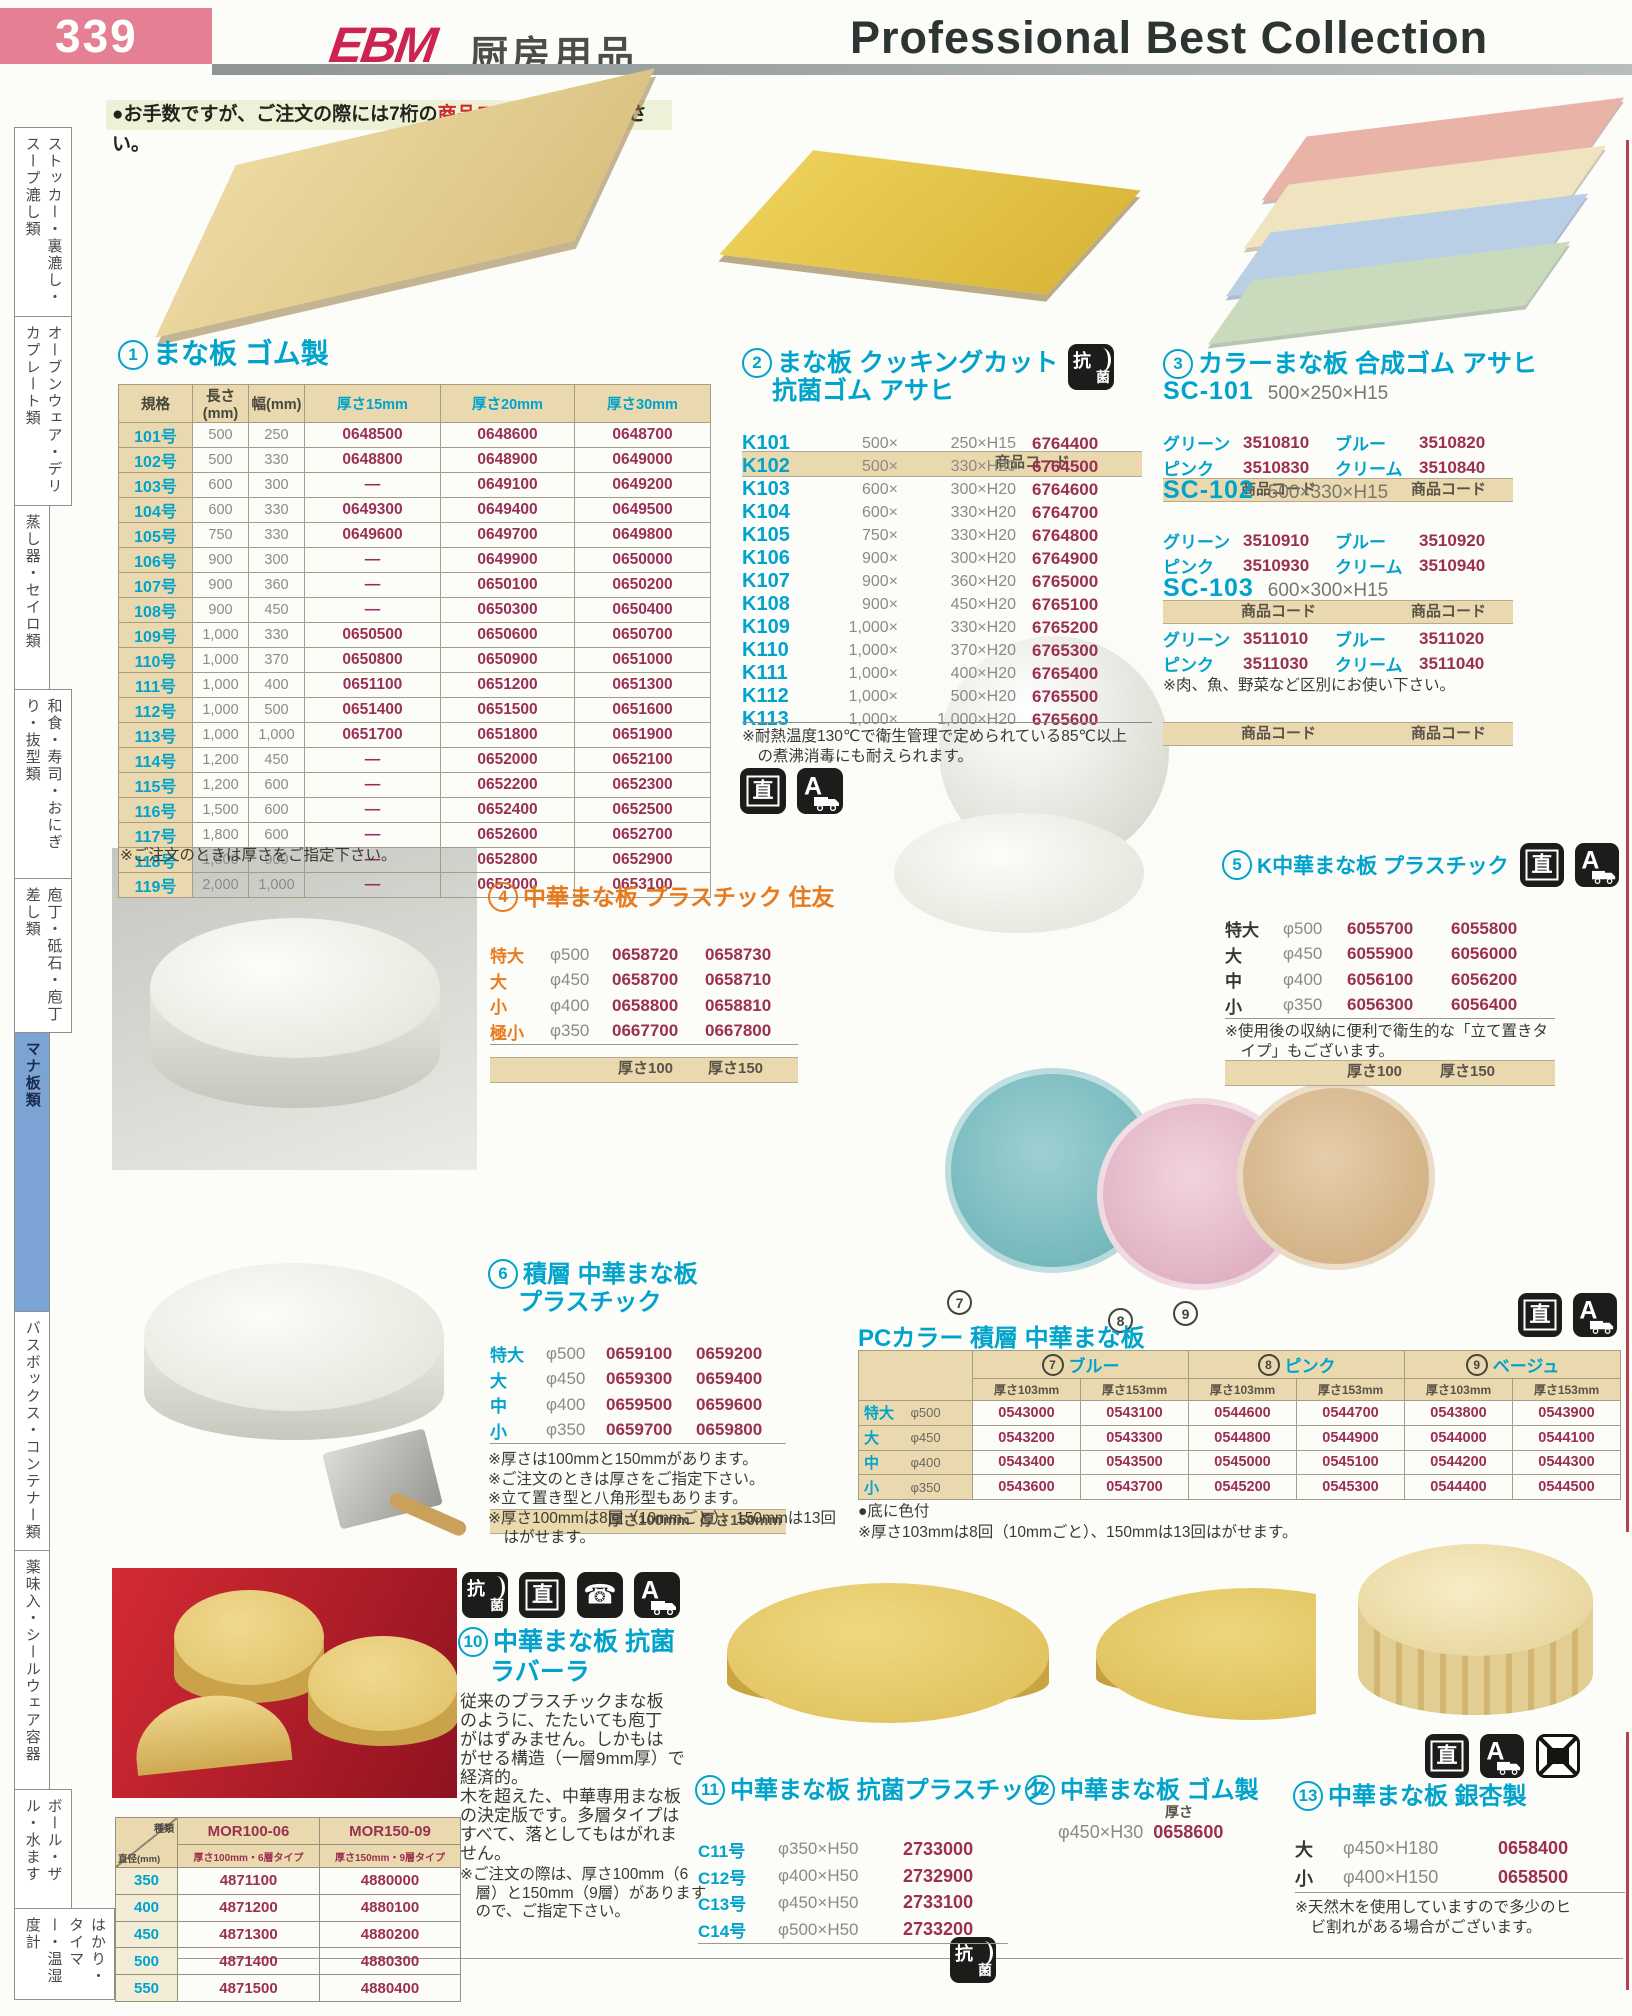 The width and height of the screenshot is (1632, 2016). I want to click on note-line: はがせます。, so click(541, 1537).